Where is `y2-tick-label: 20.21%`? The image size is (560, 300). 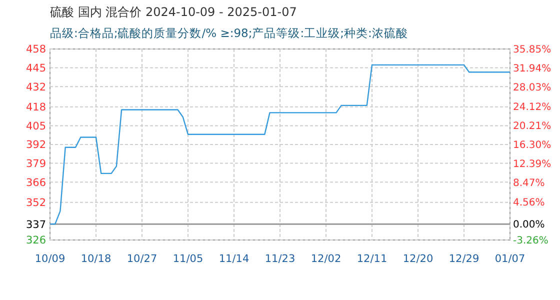 y2-tick-label: 20.21% is located at coordinates (532, 126).